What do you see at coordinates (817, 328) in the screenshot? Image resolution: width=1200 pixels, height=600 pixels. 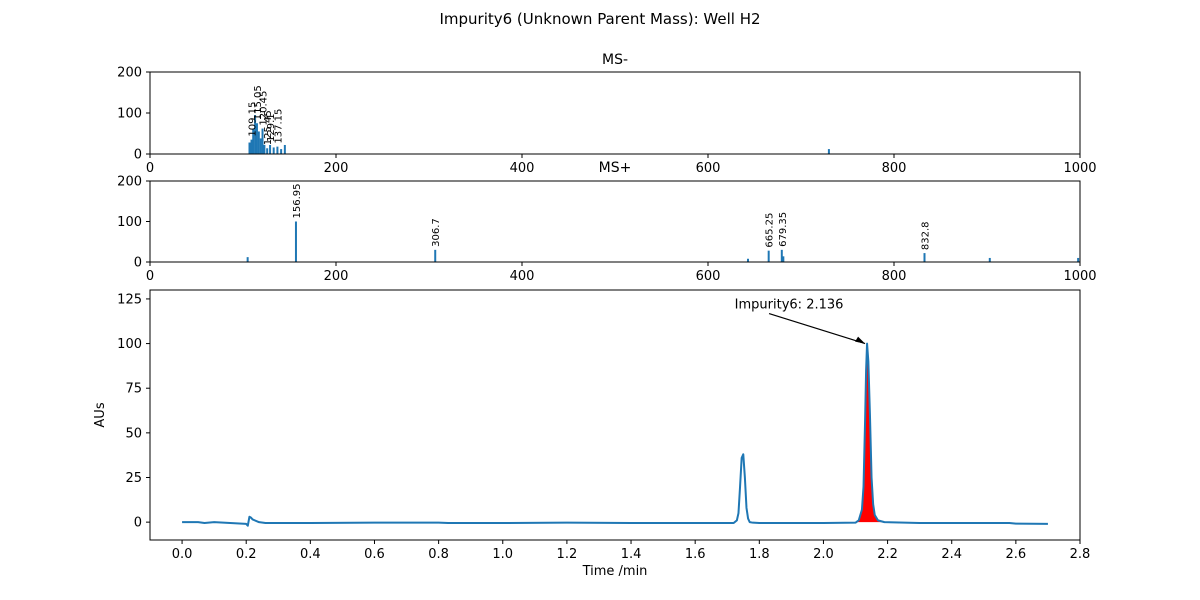 I see `impurity-annotation-arrow` at bounding box center [817, 328].